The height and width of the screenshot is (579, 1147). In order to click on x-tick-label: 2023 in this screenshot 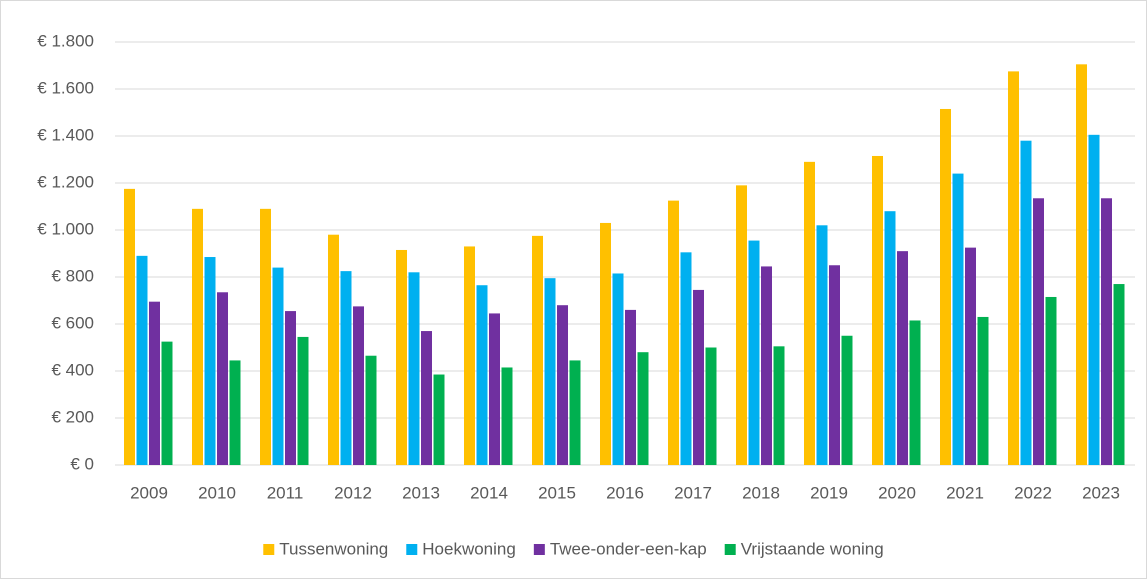, I will do `click(1101, 492)`.